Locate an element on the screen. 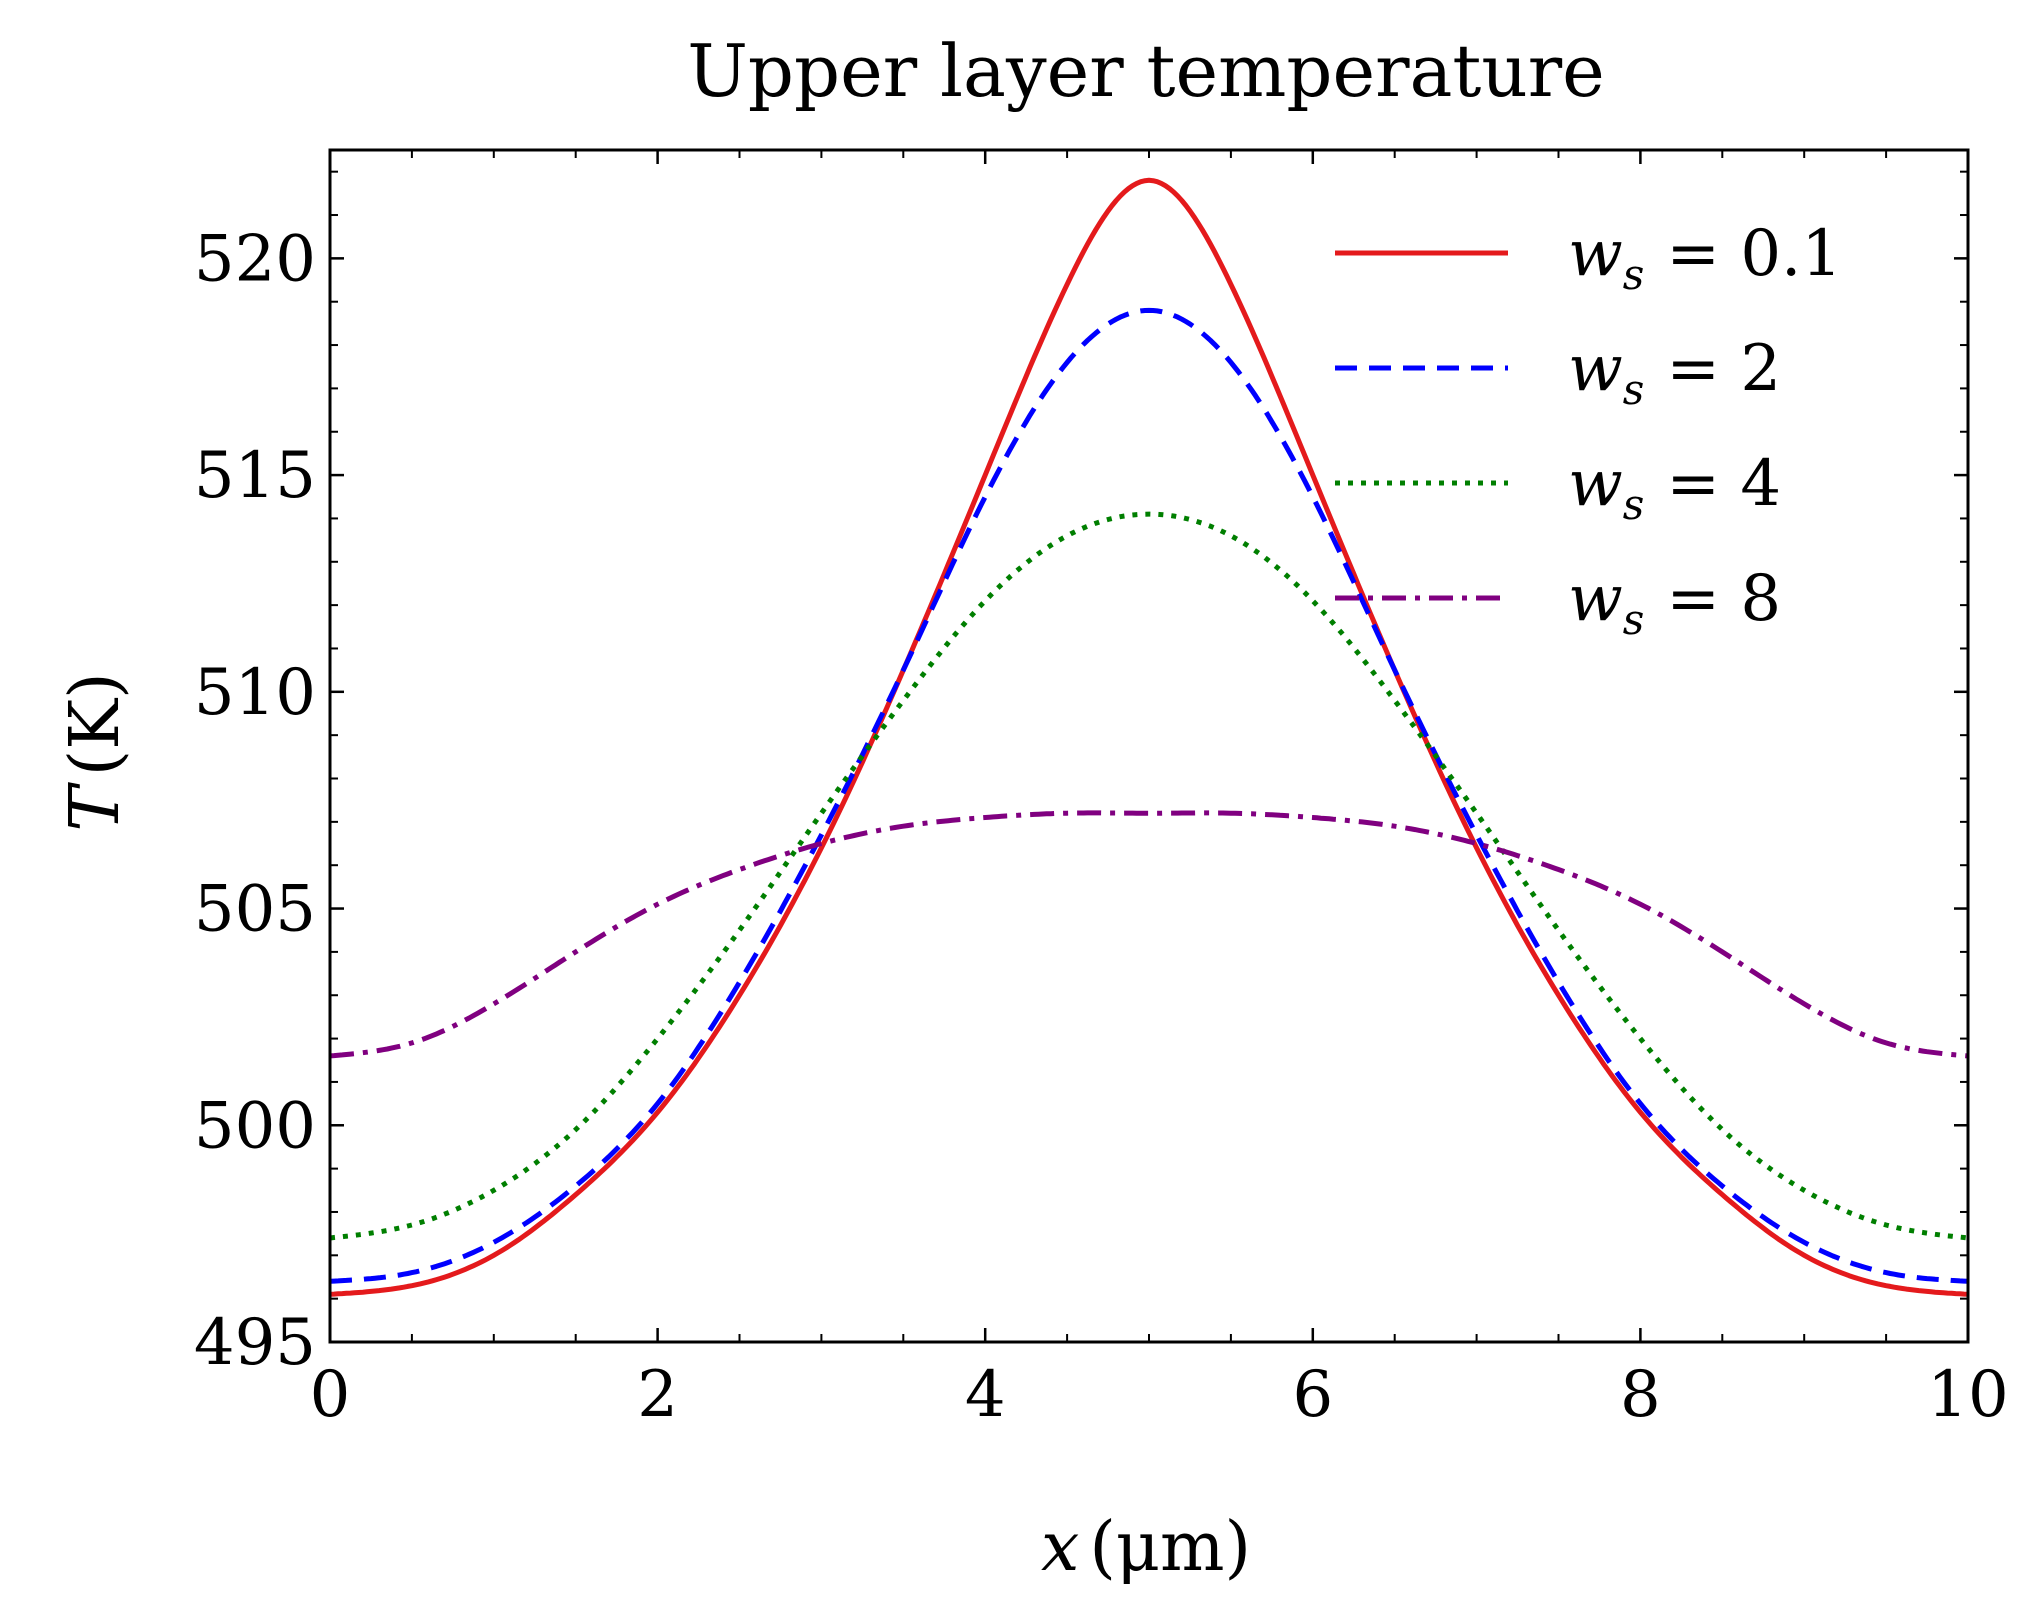 Image resolution: width=2032 pixels, height=1611 pixels. y-tick-label: 520 is located at coordinates (255, 259).